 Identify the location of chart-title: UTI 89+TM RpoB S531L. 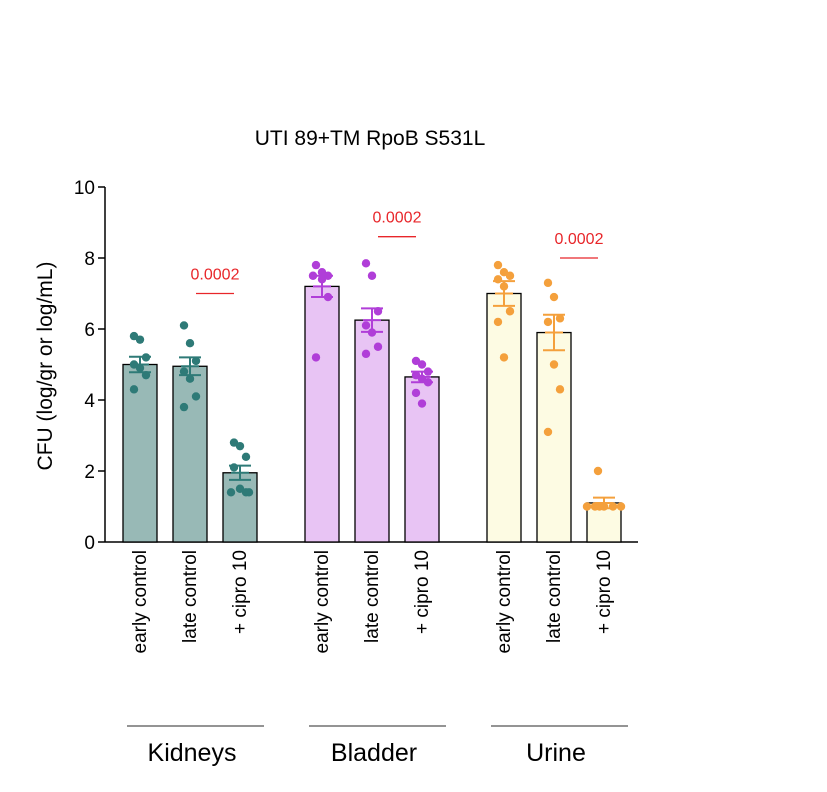
(370, 138).